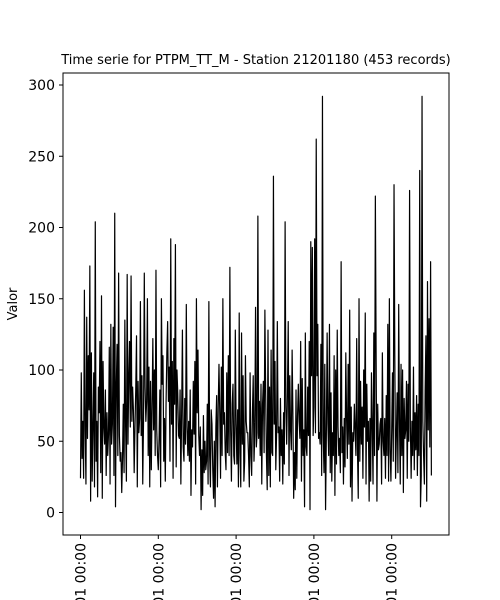  Describe the element at coordinates (41, 157) in the screenshot. I see `y-tick-label: 250` at that location.